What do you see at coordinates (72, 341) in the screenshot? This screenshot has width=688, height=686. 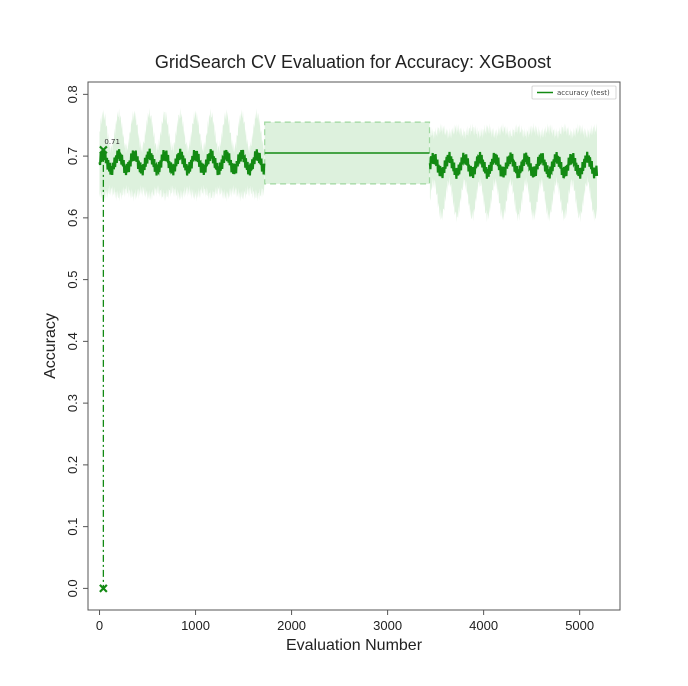 I see `y-tick-label: 0.4` at bounding box center [72, 341].